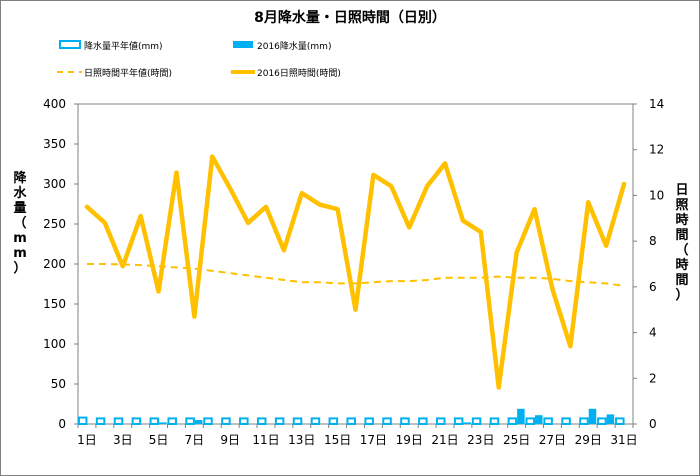  Describe the element at coordinates (337, 440) in the screenshot. I see `x-tick-label: 15日` at that location.